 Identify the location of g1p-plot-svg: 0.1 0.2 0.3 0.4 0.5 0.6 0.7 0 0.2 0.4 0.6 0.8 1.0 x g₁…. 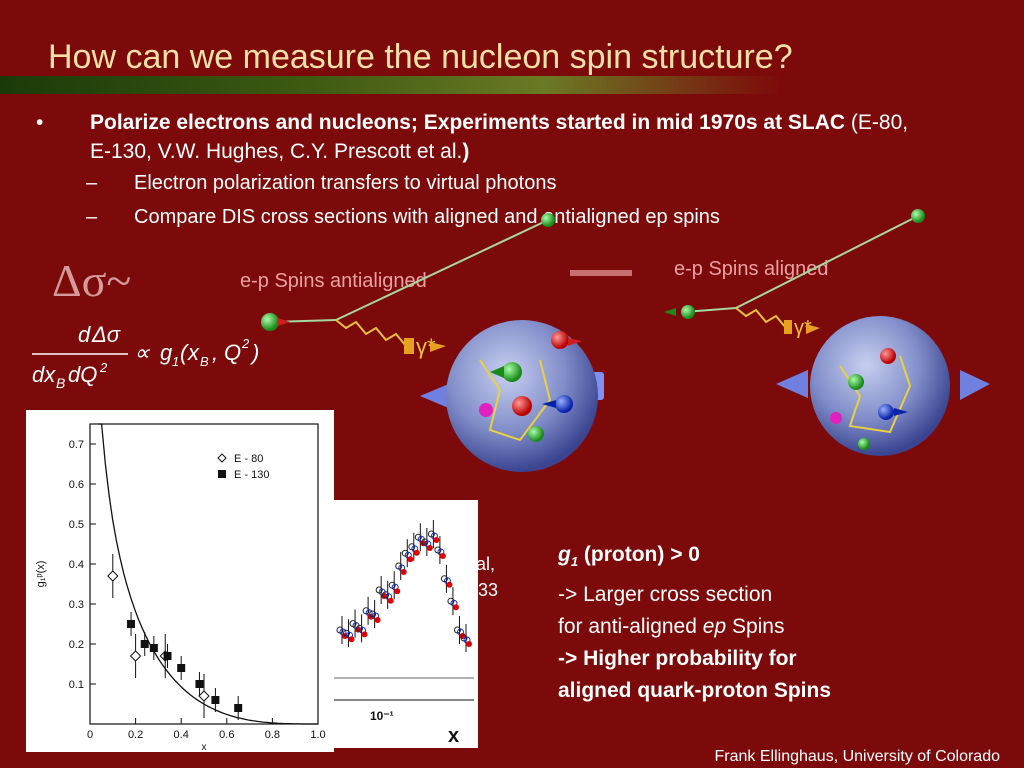
(180, 588).